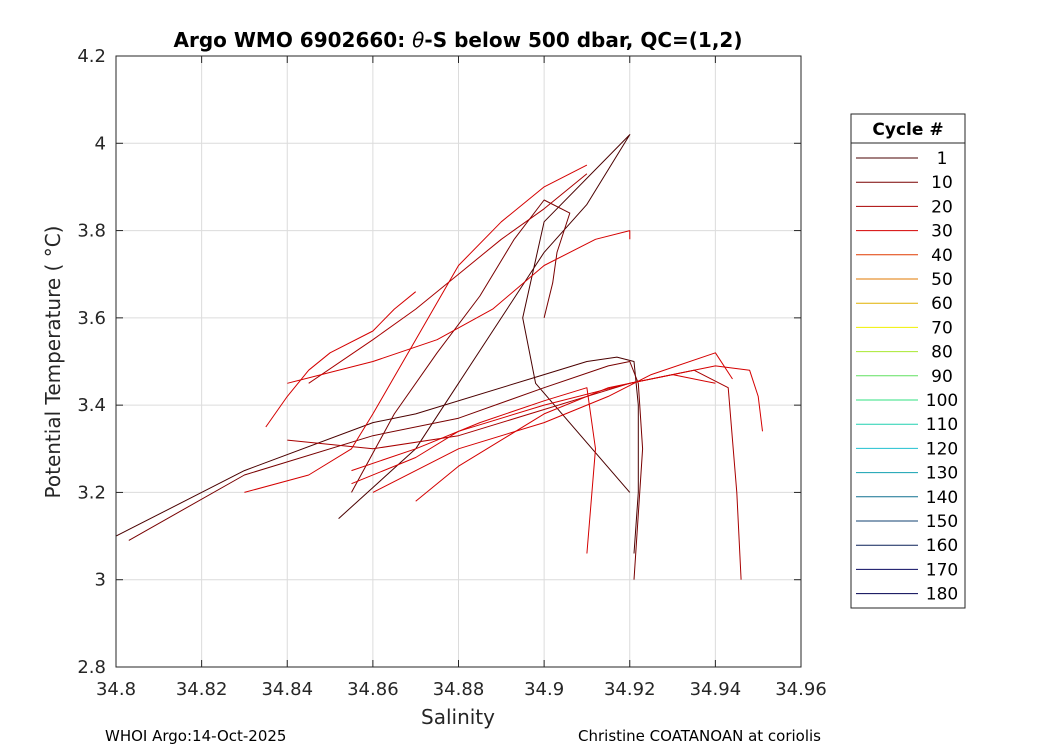 The width and height of the screenshot is (1050, 750). I want to click on legend-label: 30, so click(942, 232).